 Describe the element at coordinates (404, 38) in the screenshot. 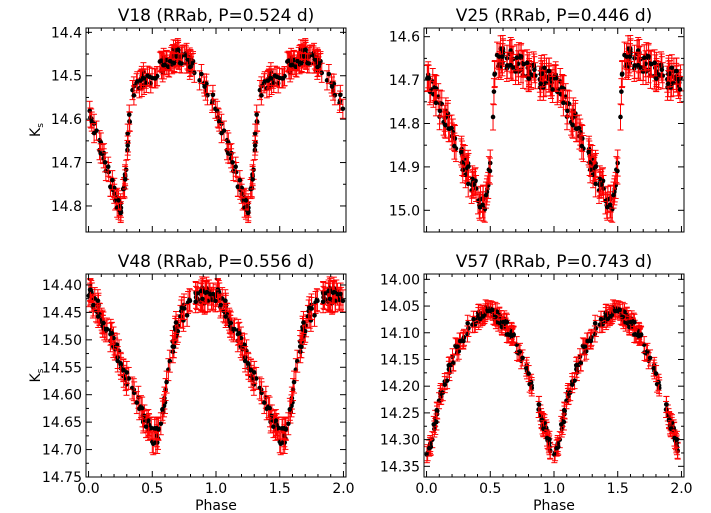

I see `y-tick-label: 14.6` at that location.